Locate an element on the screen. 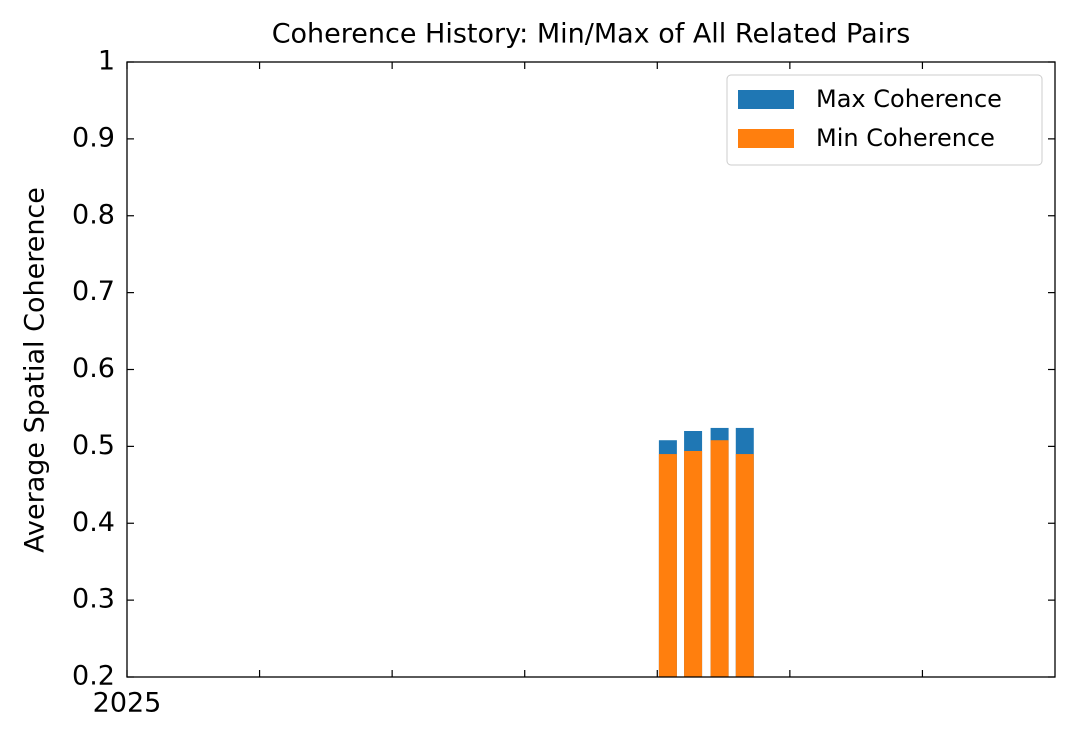  y-tick-label: 0.5 is located at coordinates (93, 445).